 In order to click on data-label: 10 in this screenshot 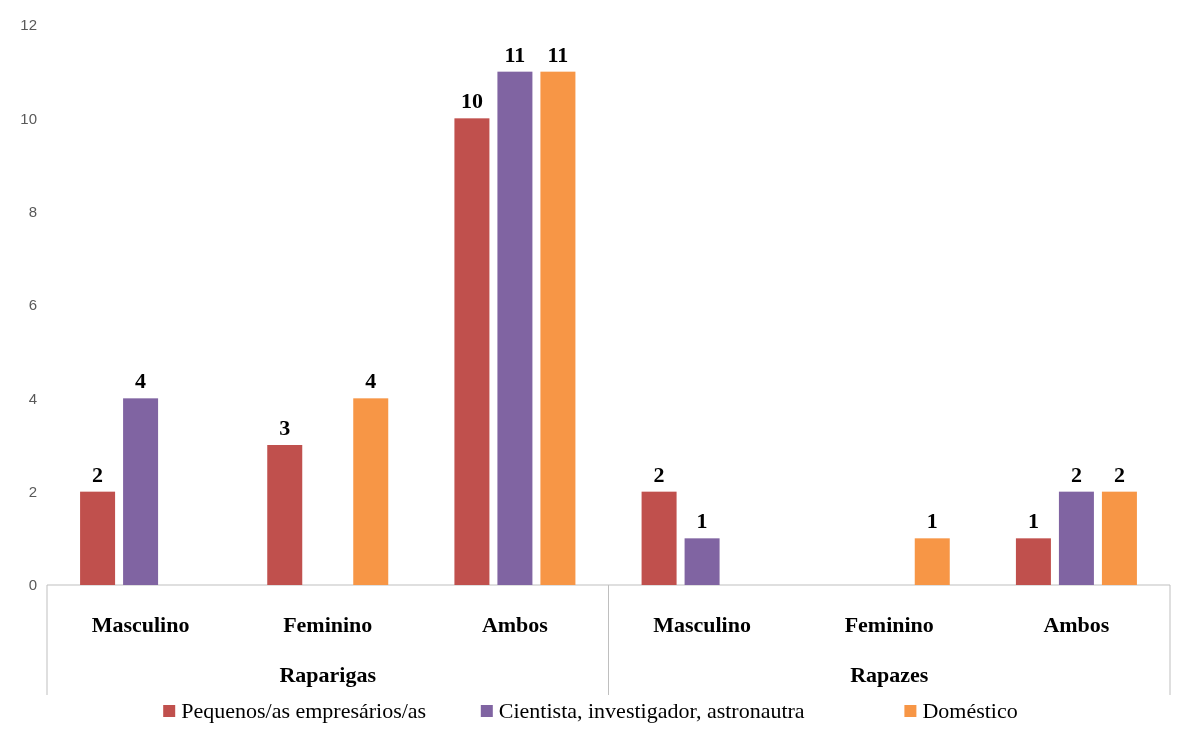, I will do `click(471, 101)`.